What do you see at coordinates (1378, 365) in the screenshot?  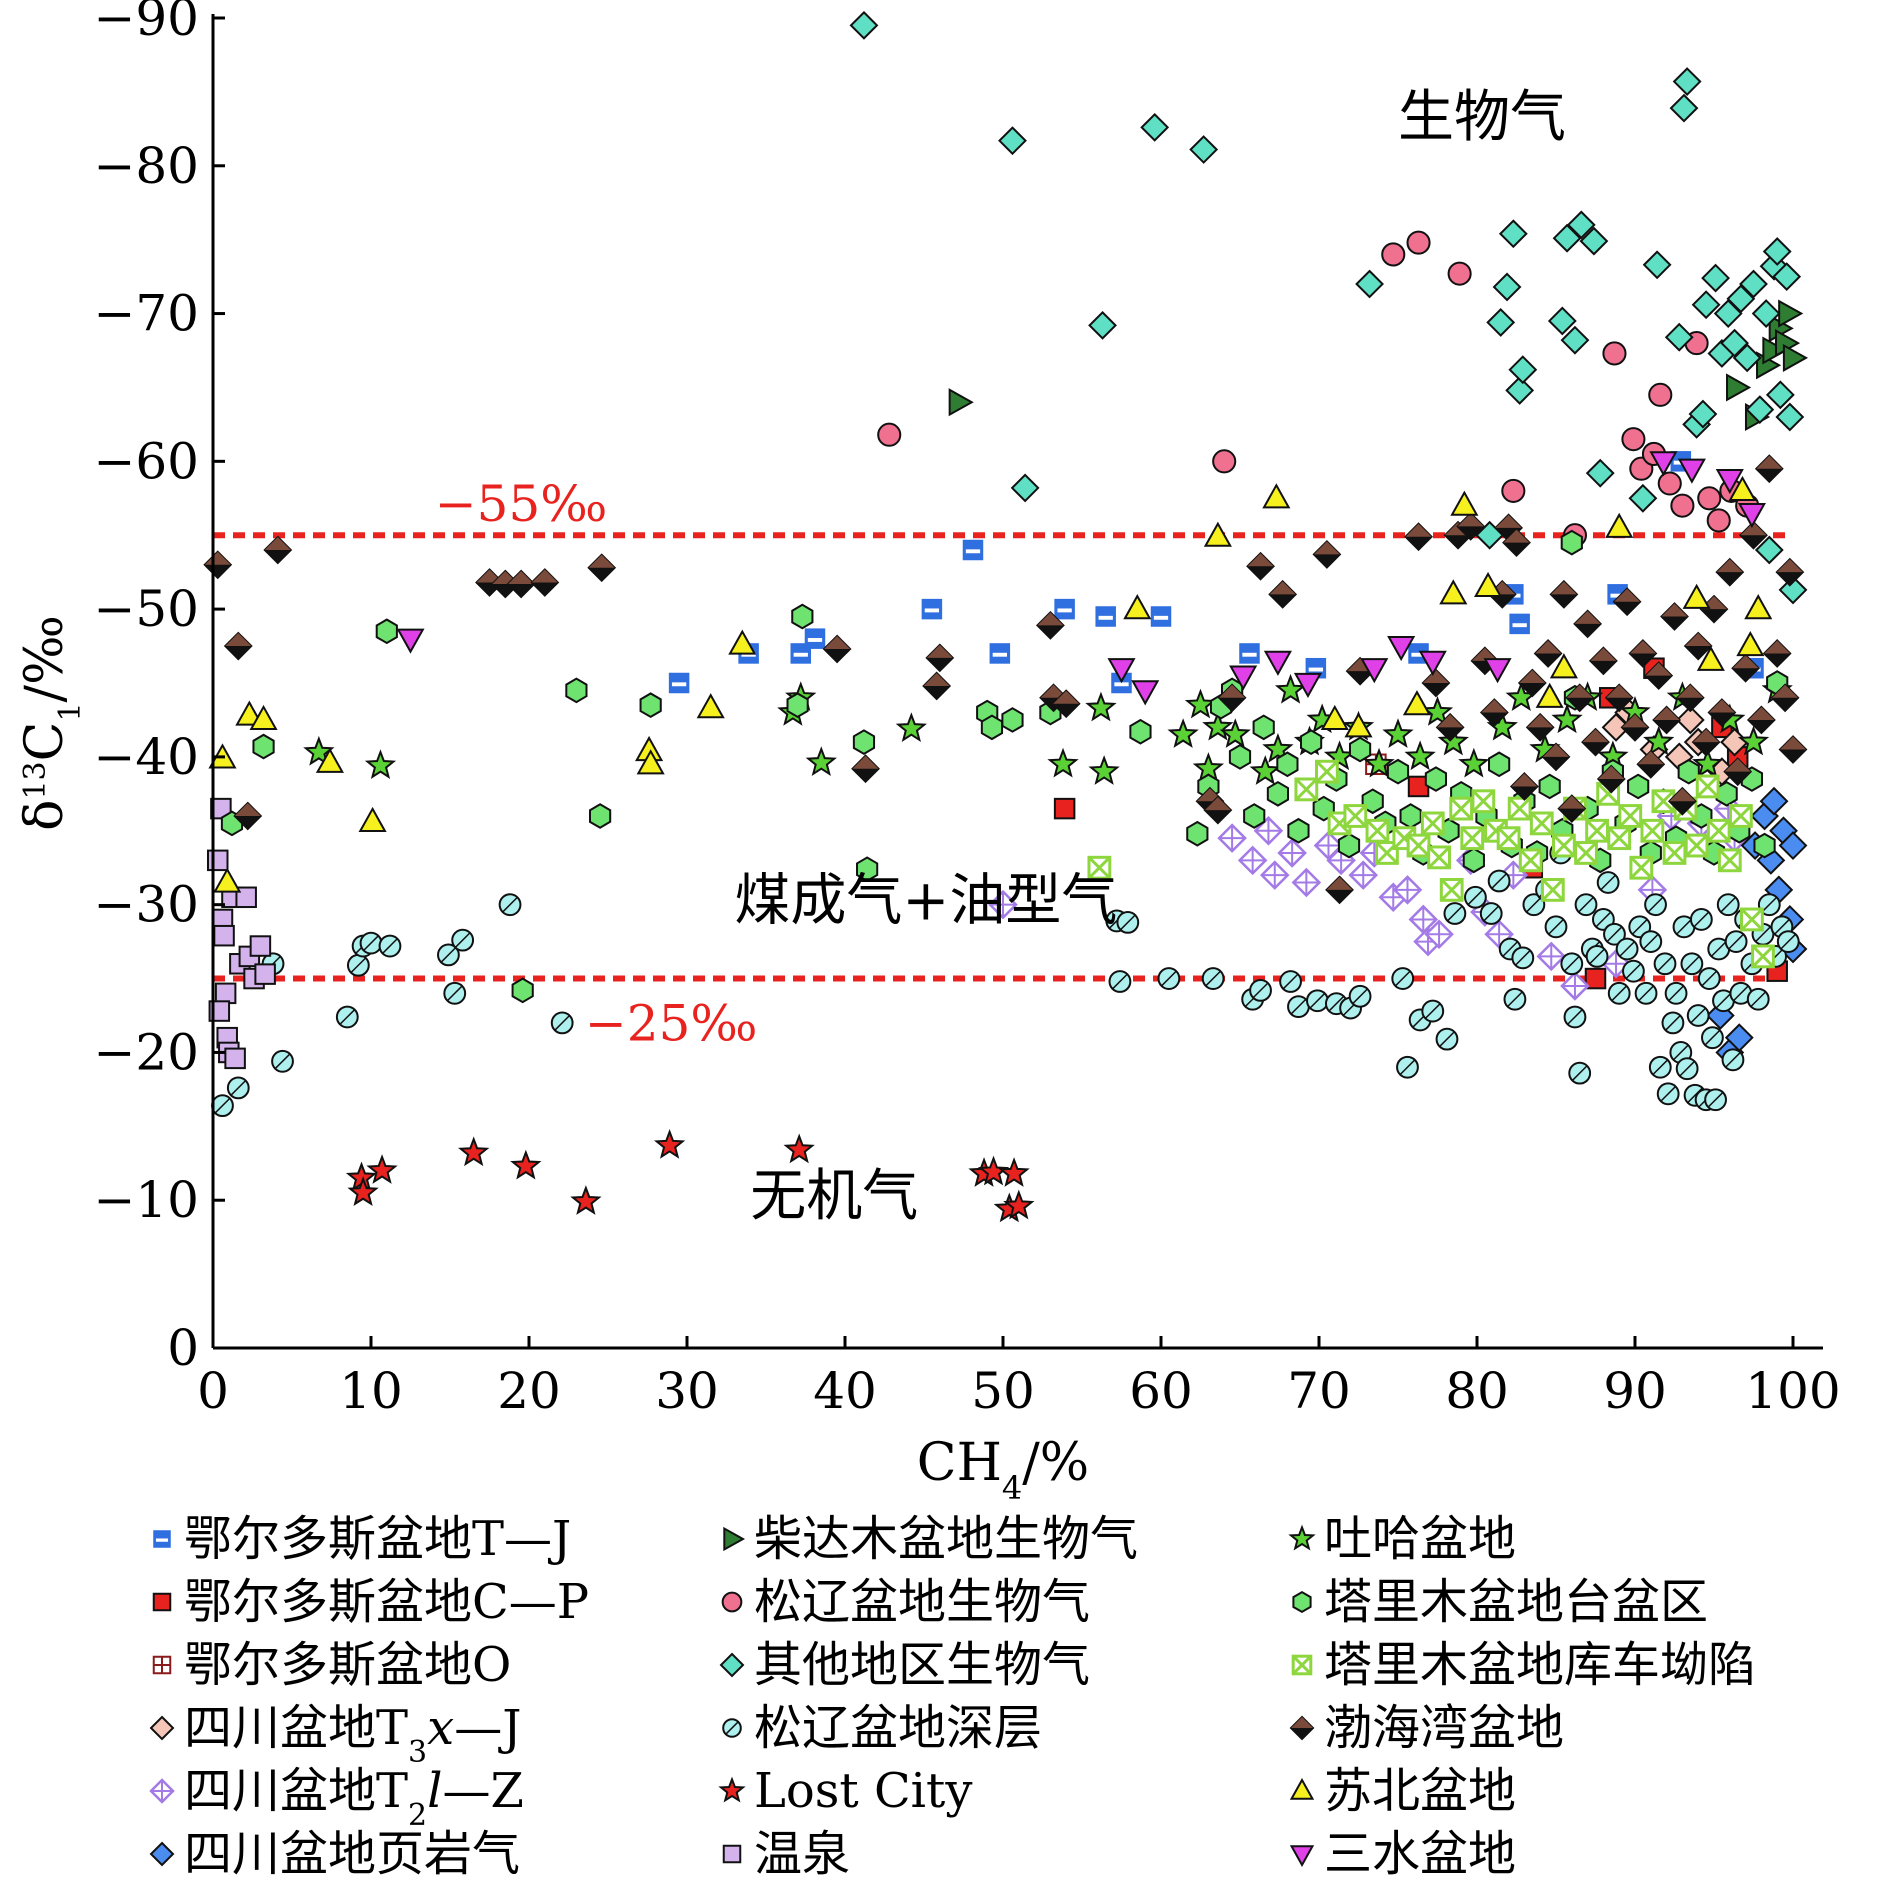 I see `series-group` at bounding box center [1378, 365].